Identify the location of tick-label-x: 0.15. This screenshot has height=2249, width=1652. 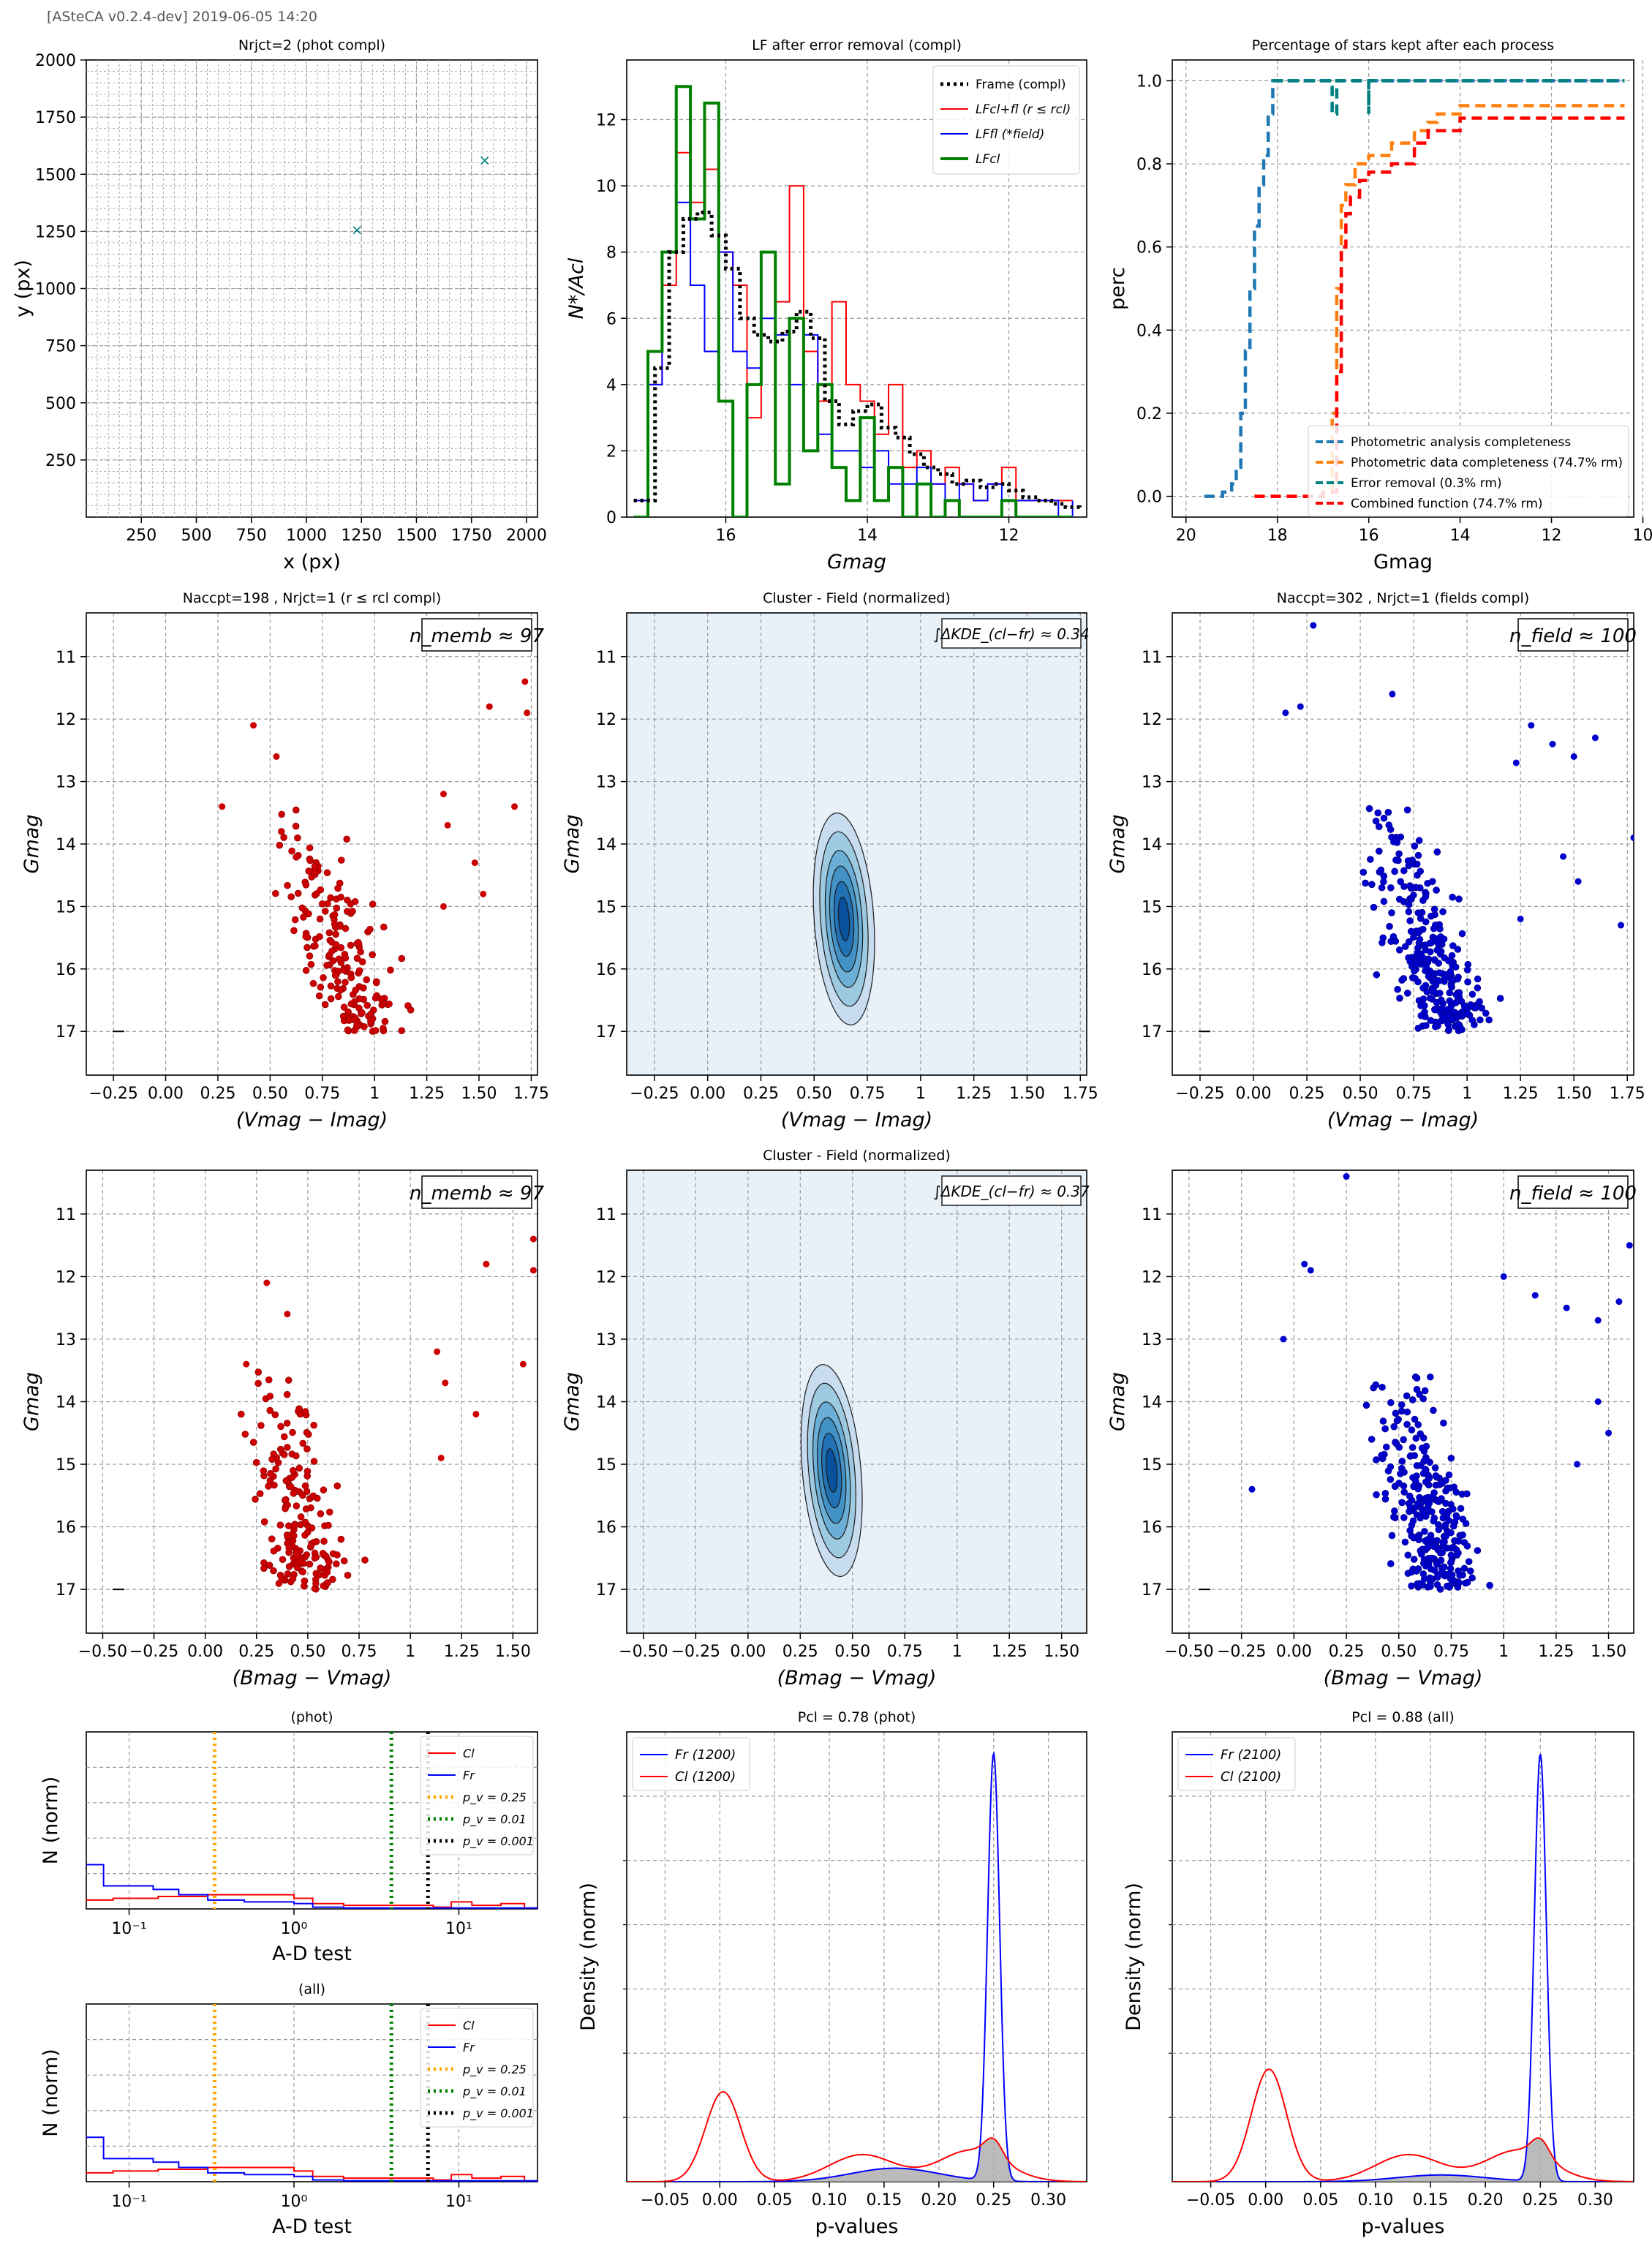
(884, 2200).